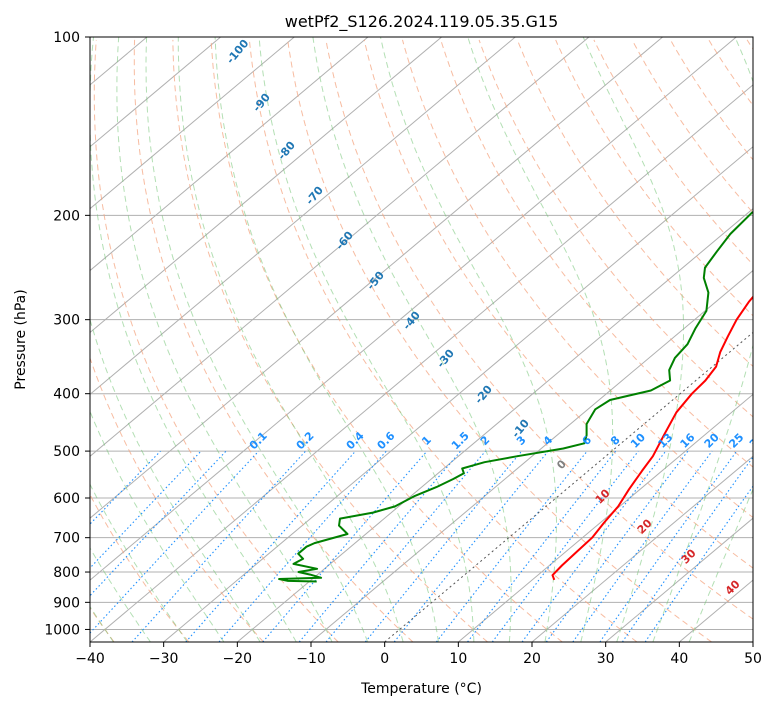  Describe the element at coordinates (66, 603) in the screenshot. I see `y-tick-label: 900` at that location.